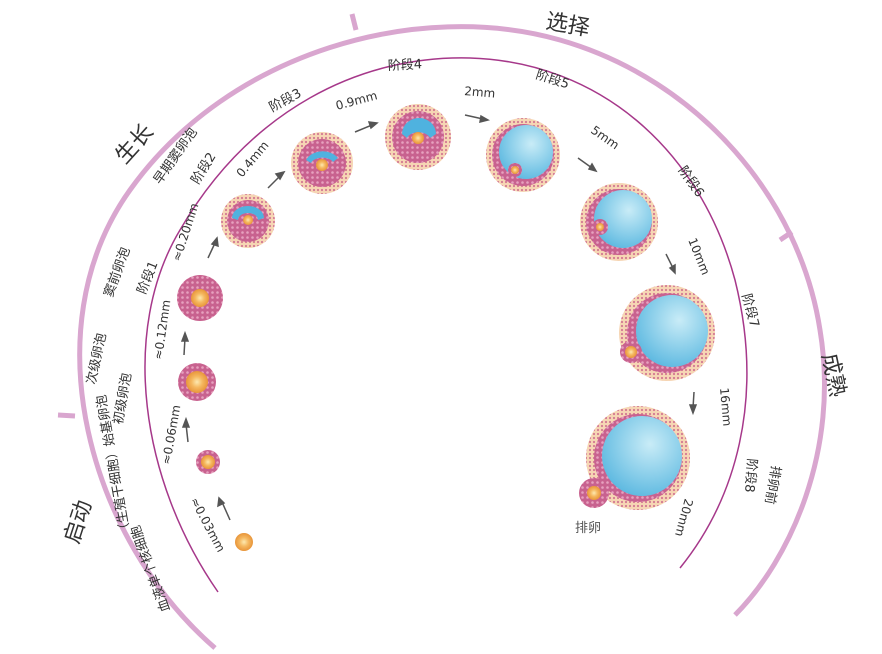 Image resolution: width=882 pixels, height=654 pixels. What do you see at coordinates (244, 542) in the screenshot?
I see `oocyte-cell` at bounding box center [244, 542].